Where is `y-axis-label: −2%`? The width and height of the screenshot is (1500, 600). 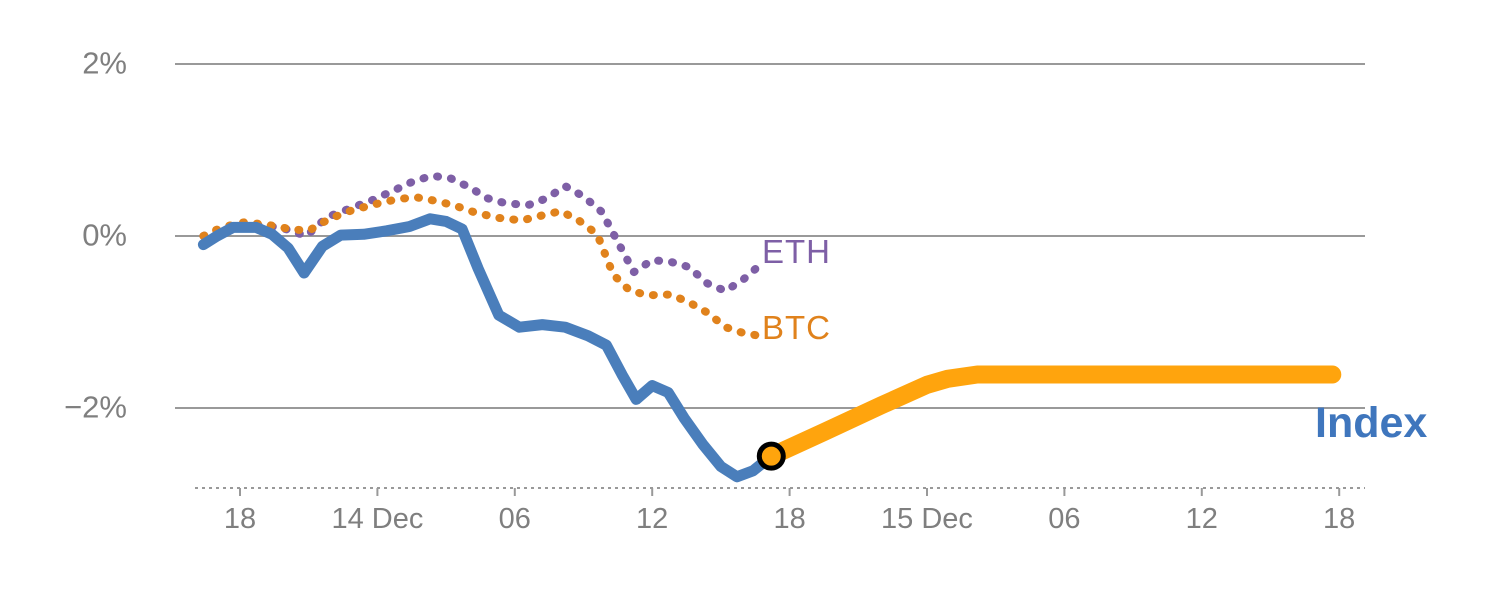 y-axis-label: −2% is located at coordinates (95, 407).